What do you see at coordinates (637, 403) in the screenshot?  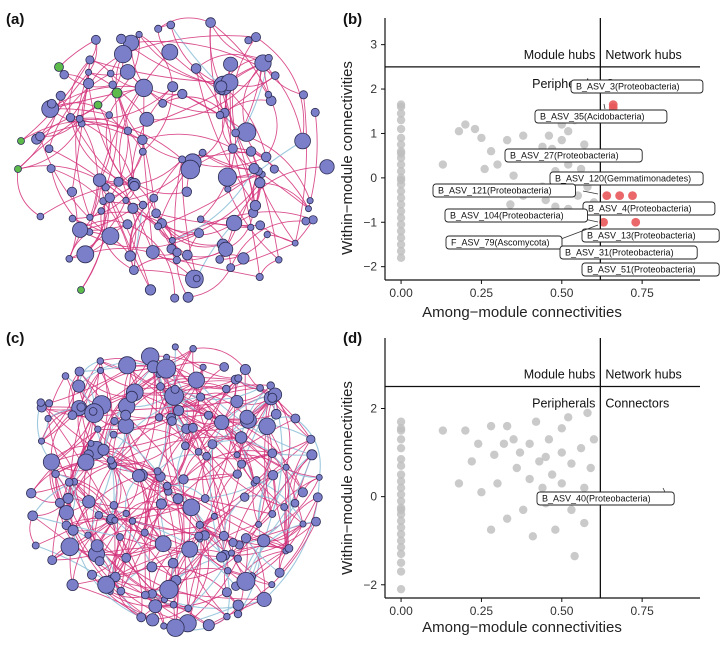 I see `region-label-connectors: Connectors` at bounding box center [637, 403].